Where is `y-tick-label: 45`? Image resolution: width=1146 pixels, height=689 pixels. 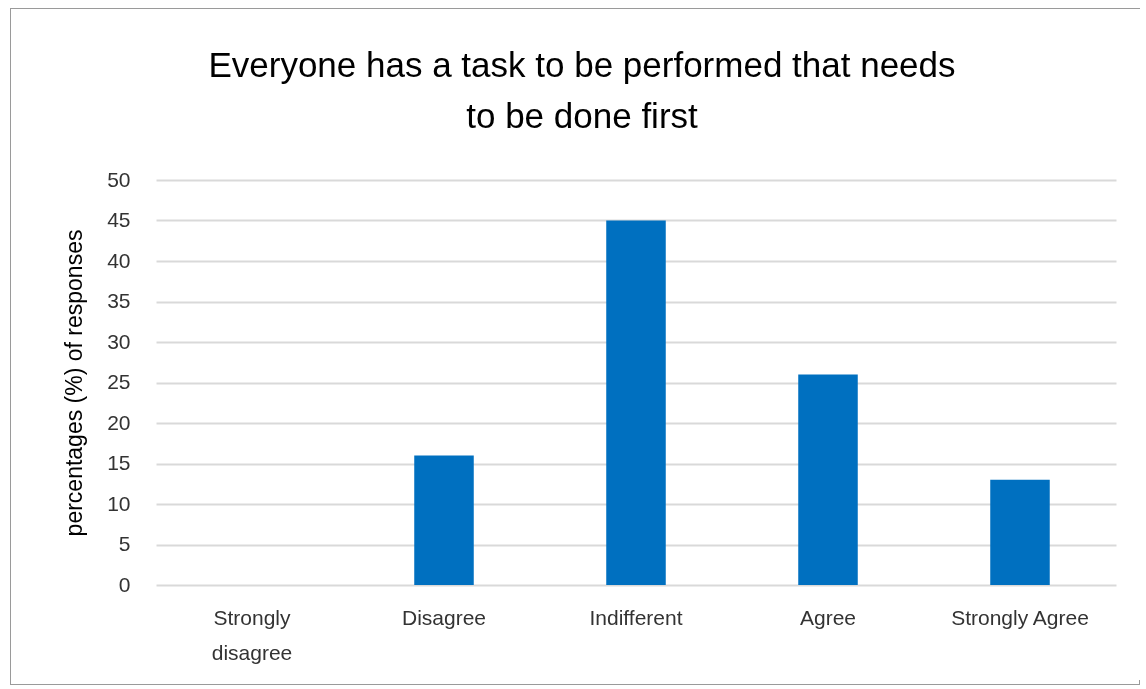
y-tick-label: 45 is located at coordinates (119, 219).